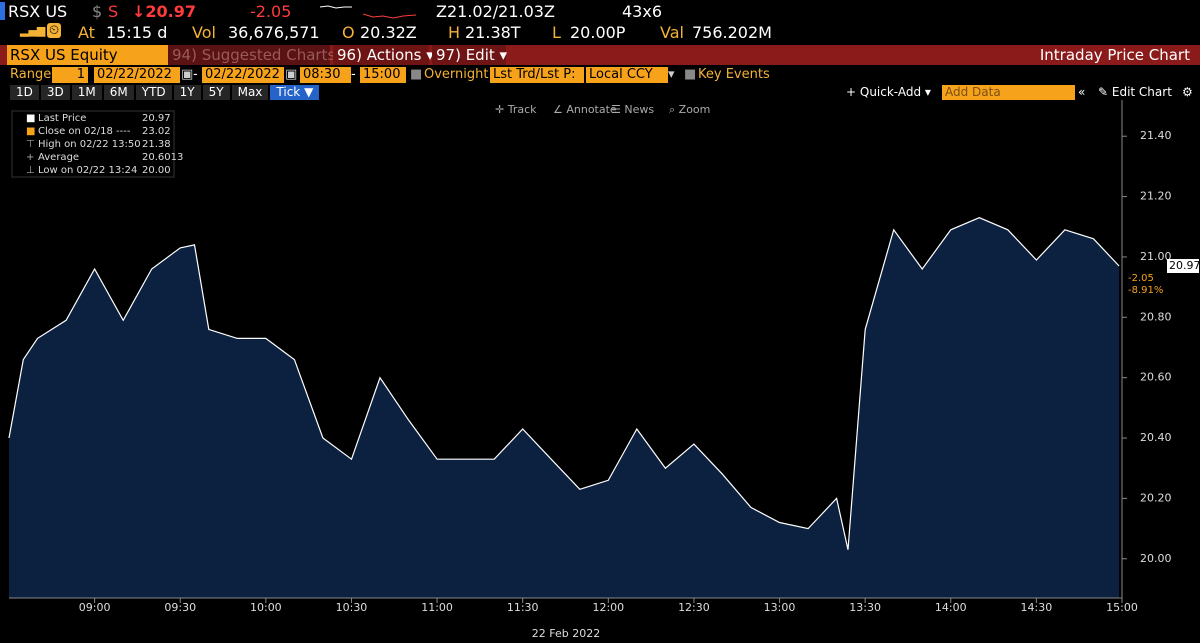 The height and width of the screenshot is (643, 1200). Describe the element at coordinates (469, 55) in the screenshot. I see `edit-menu: 97) Edit ▾` at that location.